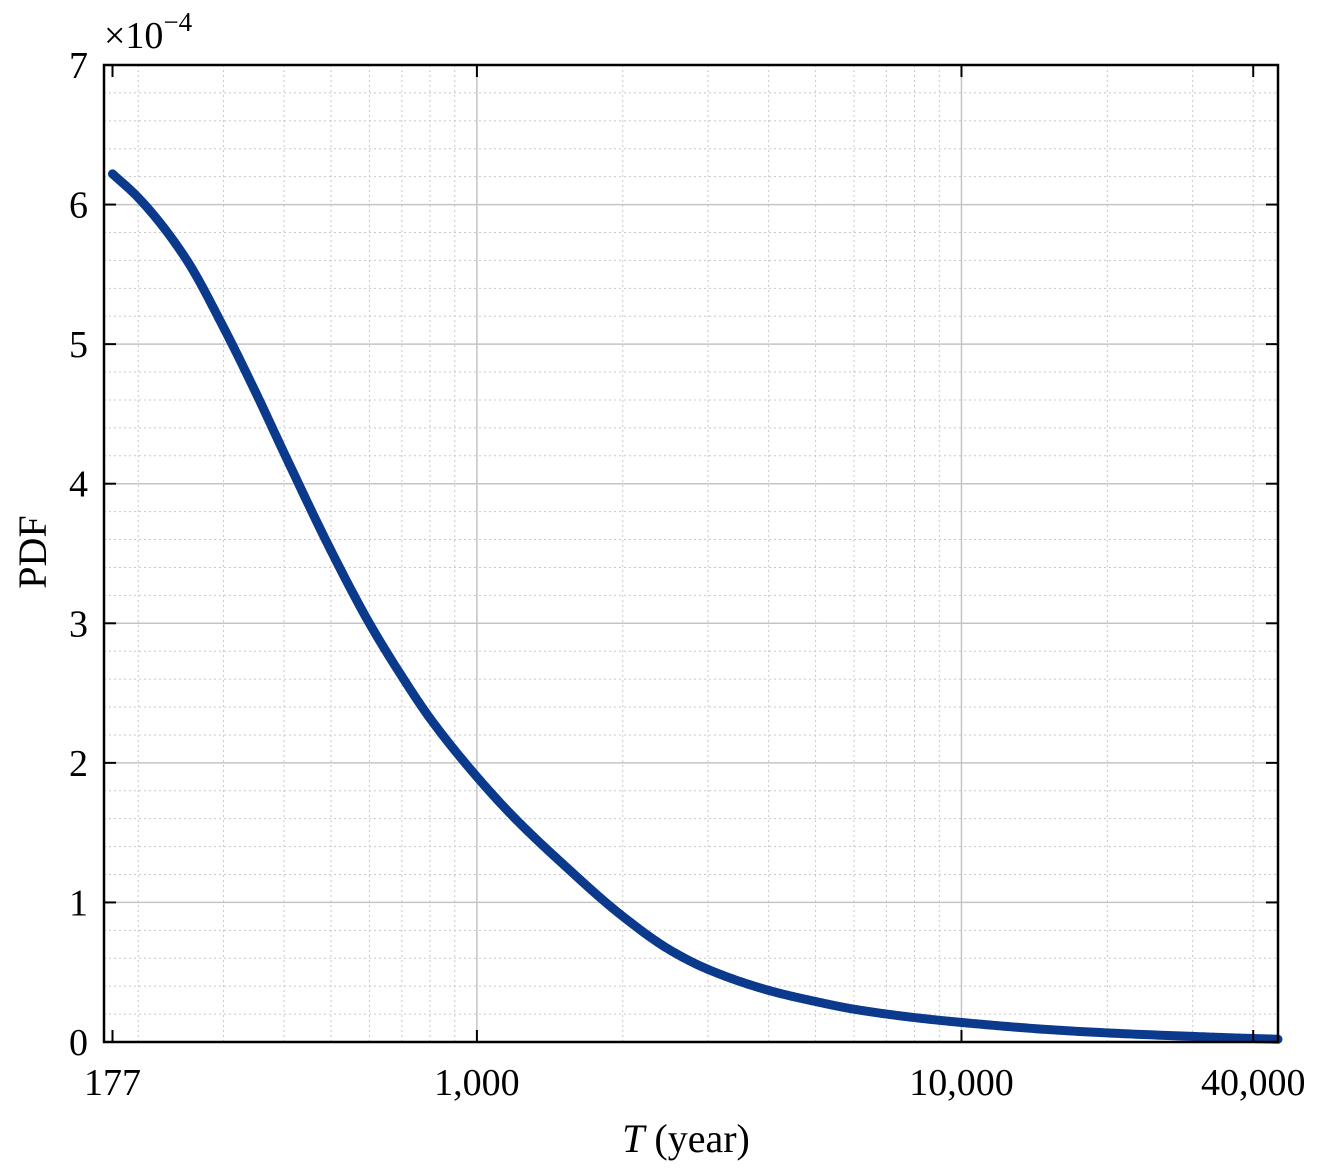 This screenshot has width=1326, height=1170. I want to click on y-tick-label: 6, so click(78, 206).